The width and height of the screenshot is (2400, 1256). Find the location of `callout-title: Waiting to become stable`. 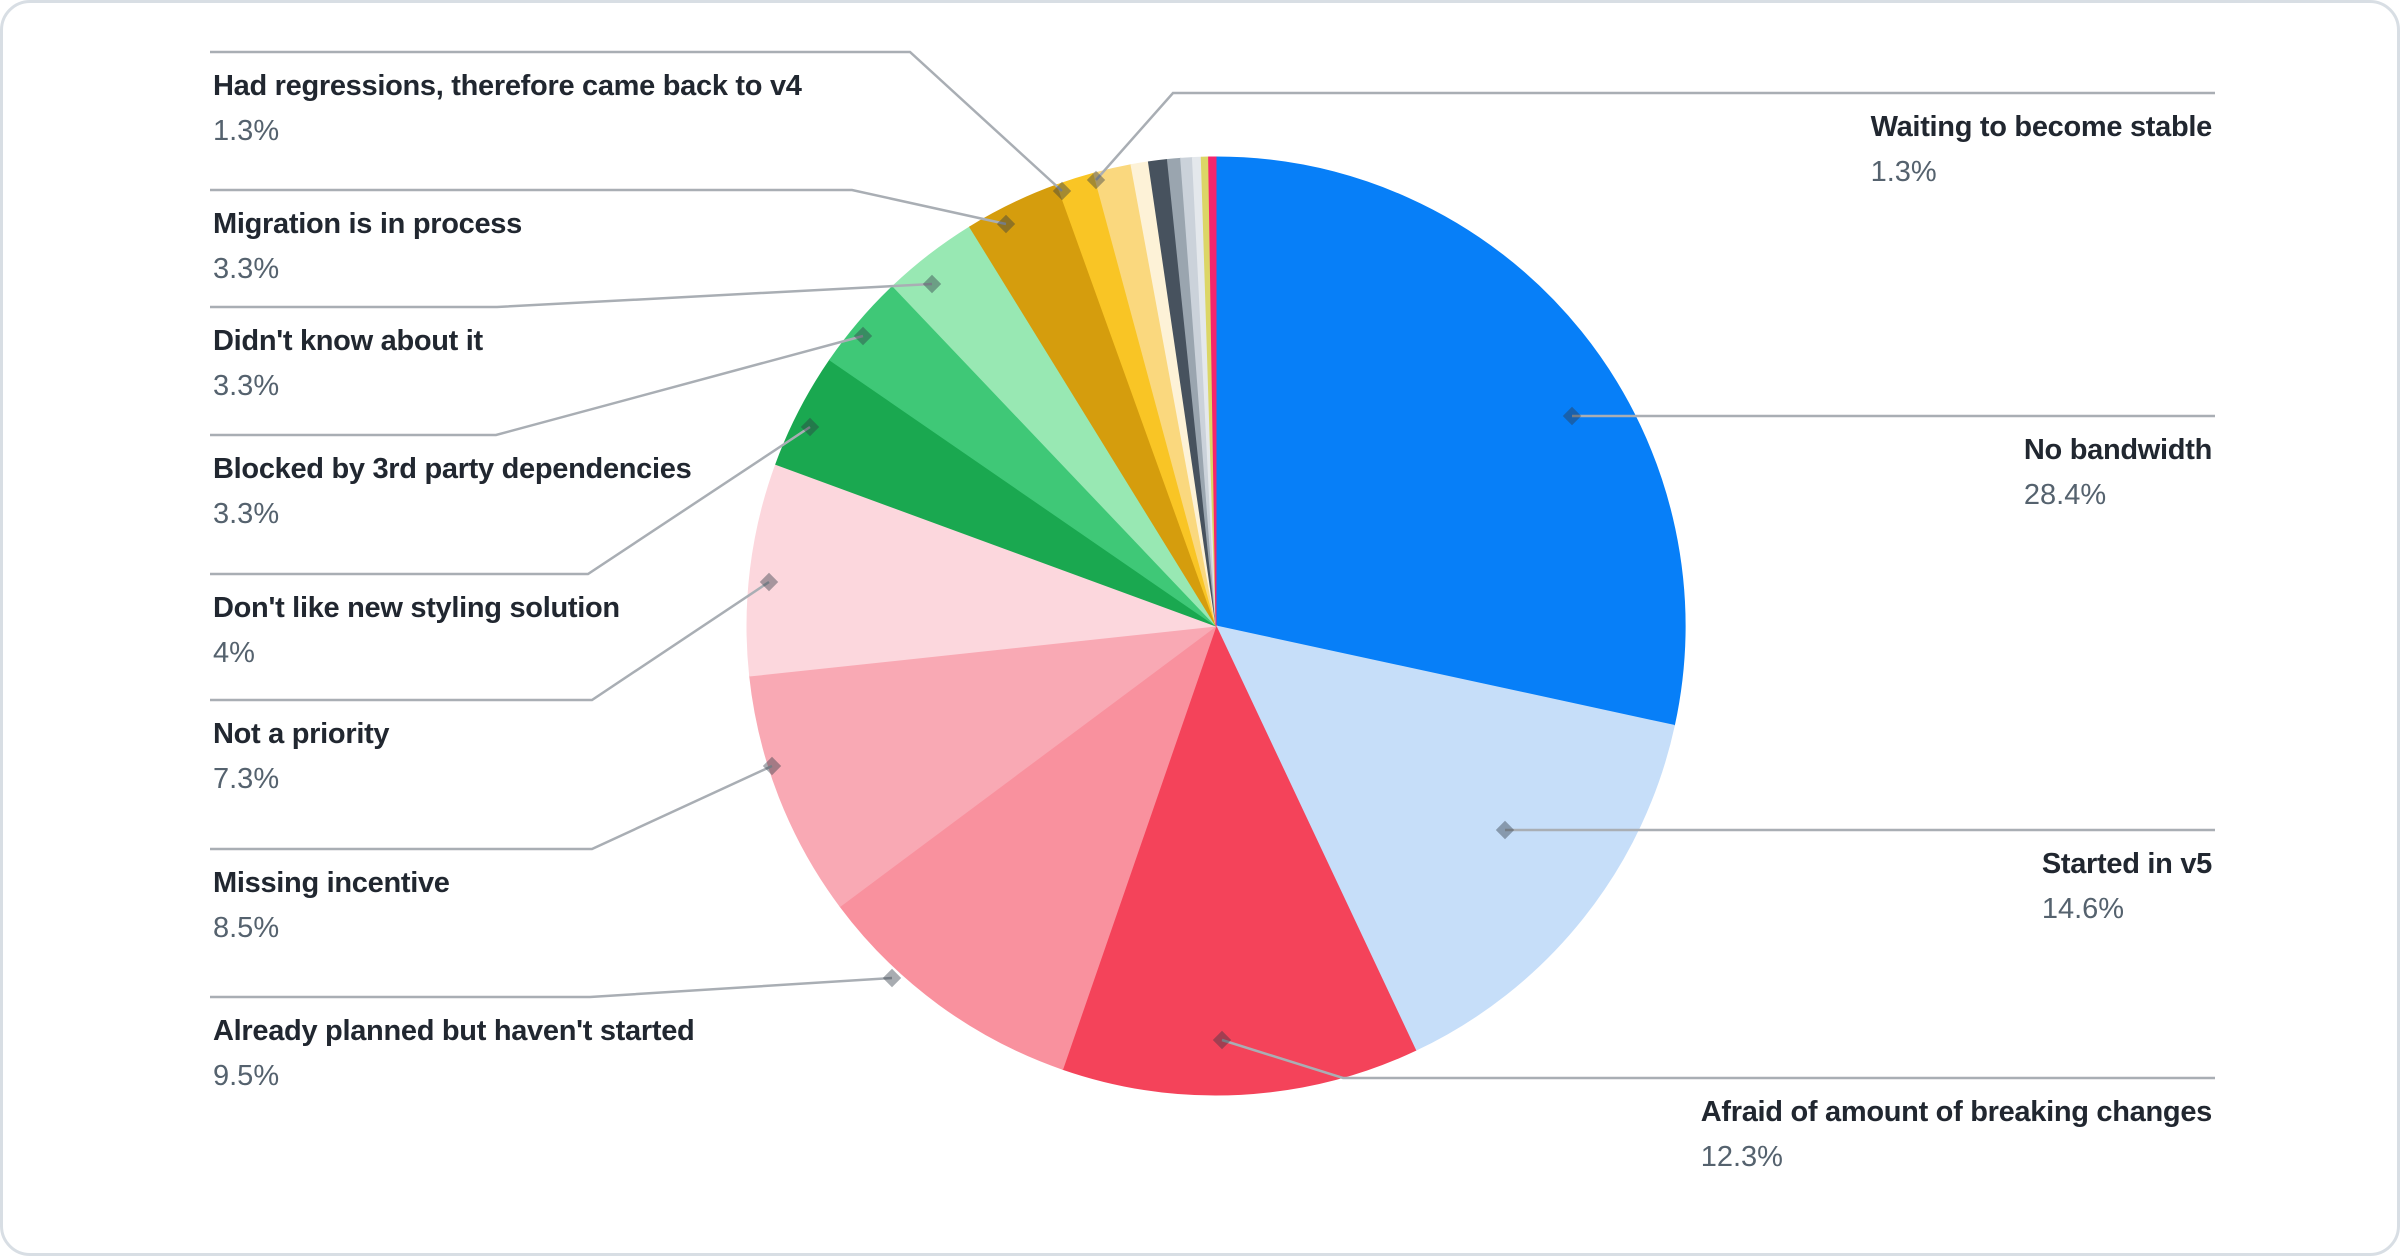

callout-title: Waiting to become stable is located at coordinates (2041, 127).